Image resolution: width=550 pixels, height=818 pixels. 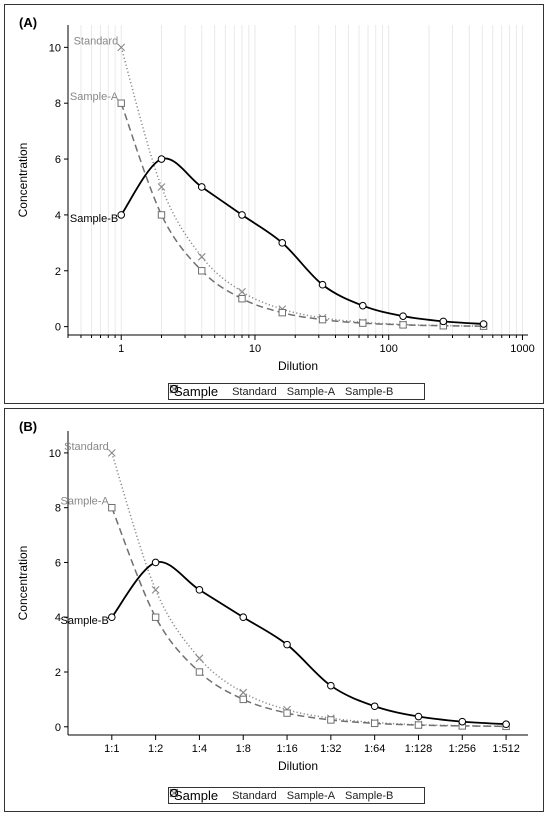 I want to click on legend-label-sample-a: Sample-A, so click(x=311, y=795).